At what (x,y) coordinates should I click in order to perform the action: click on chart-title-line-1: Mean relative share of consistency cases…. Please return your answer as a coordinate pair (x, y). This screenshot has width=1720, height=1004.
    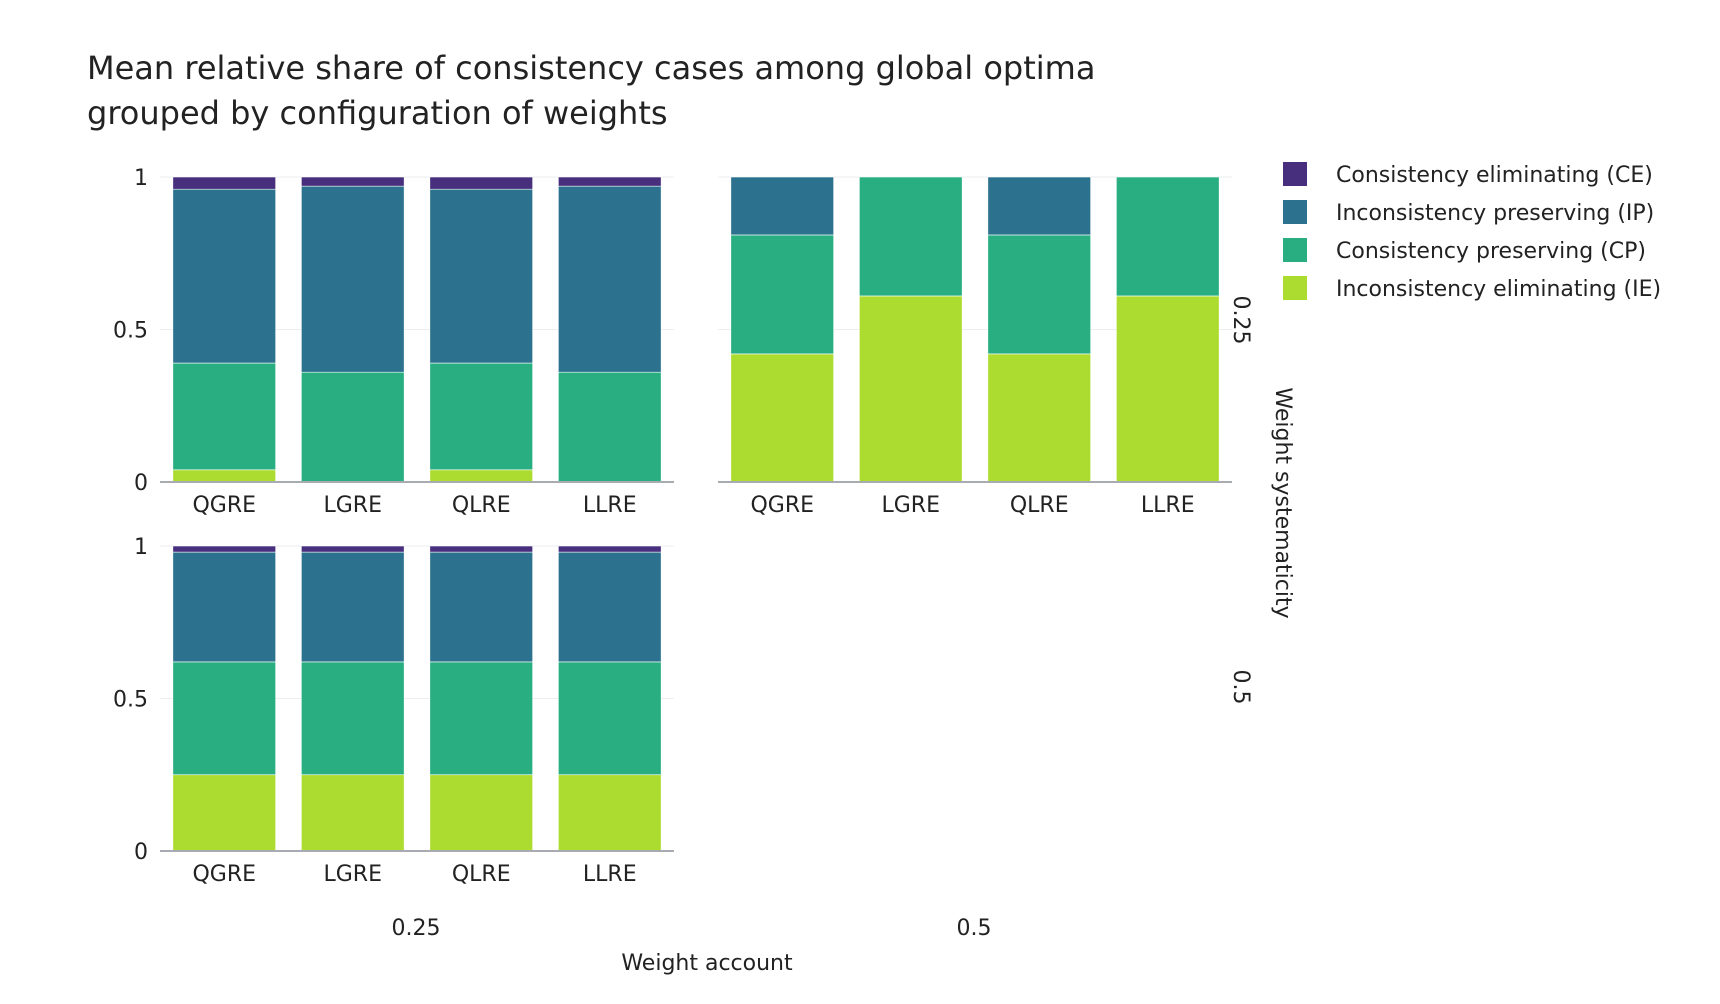
    Looking at the image, I should click on (591, 68).